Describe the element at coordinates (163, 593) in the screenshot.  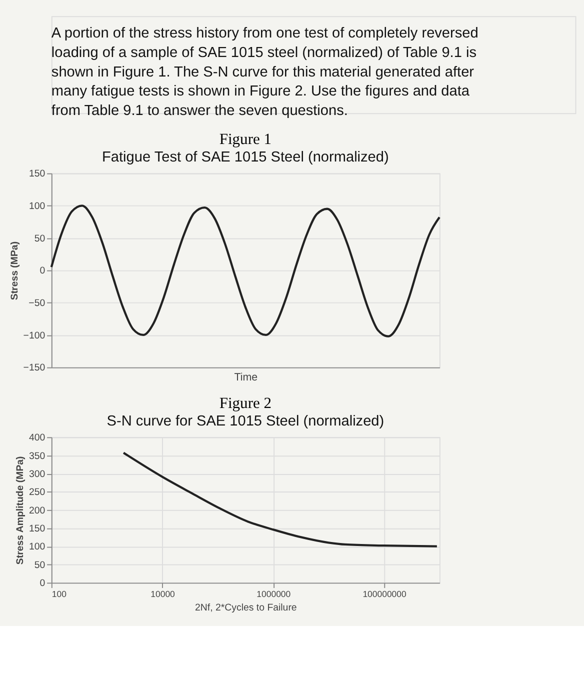
I see `x-tick-label: 10000` at that location.